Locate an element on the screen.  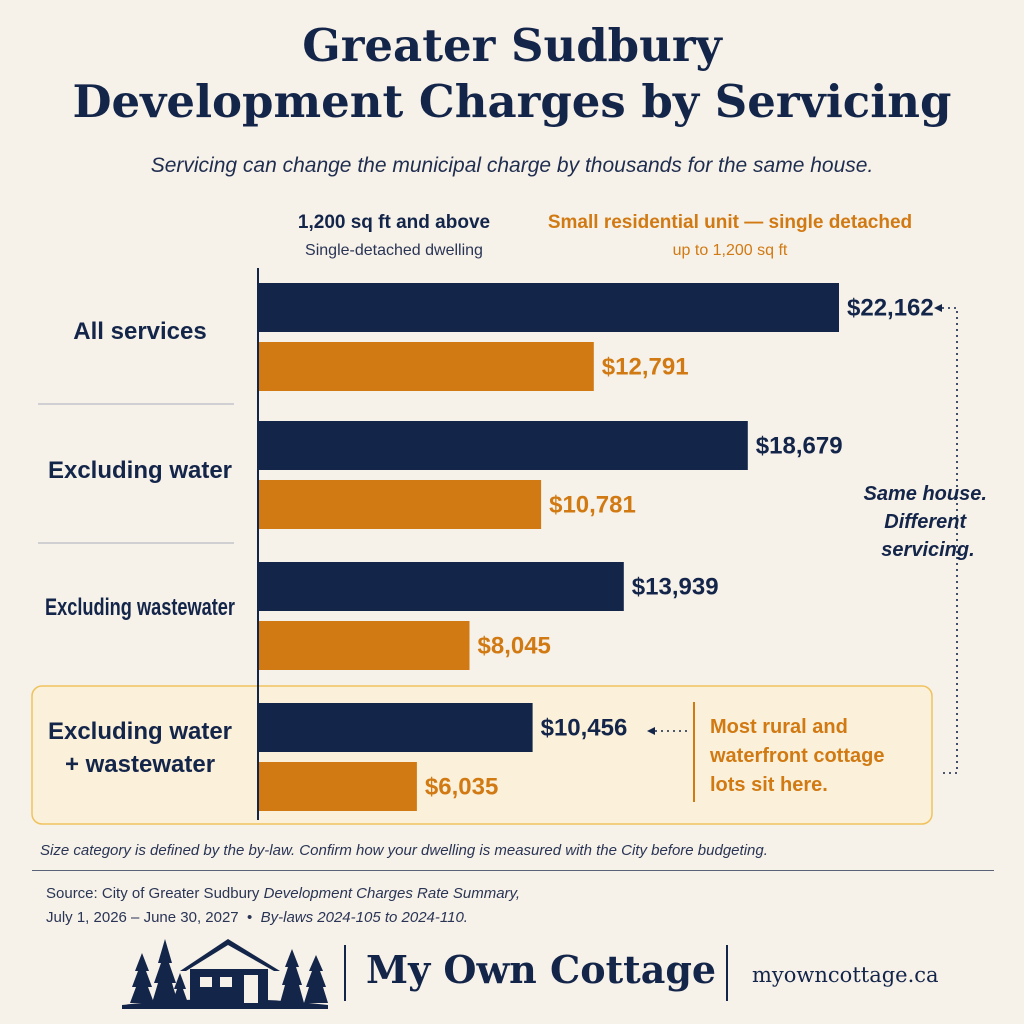
source-prefix: Source: City of Greater Sudbury is located at coordinates (155, 893).